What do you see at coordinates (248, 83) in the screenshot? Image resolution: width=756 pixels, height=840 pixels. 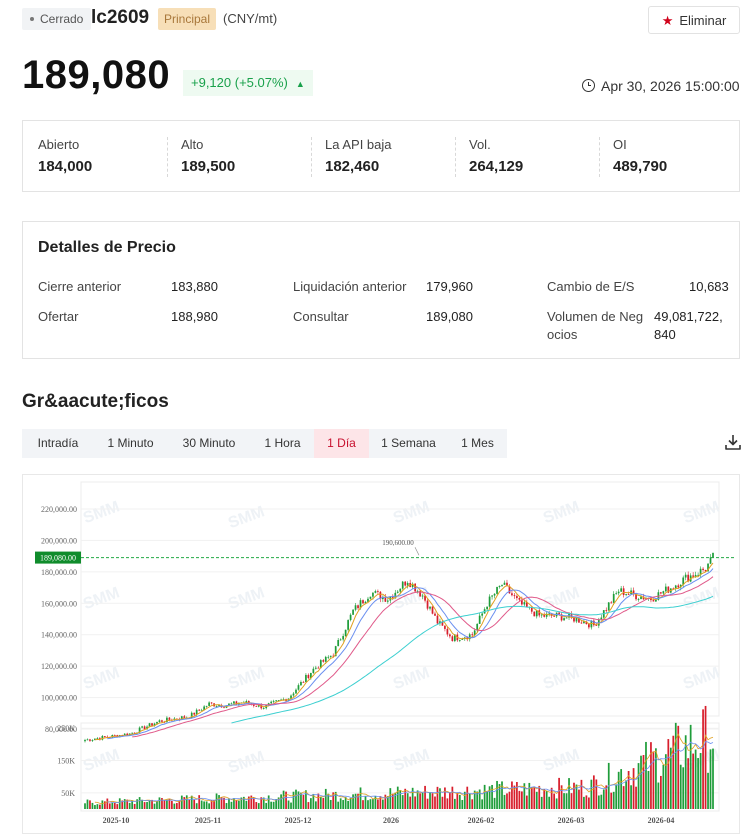 I see `price-change: +9,120 (+5.07%) ▲` at bounding box center [248, 83].